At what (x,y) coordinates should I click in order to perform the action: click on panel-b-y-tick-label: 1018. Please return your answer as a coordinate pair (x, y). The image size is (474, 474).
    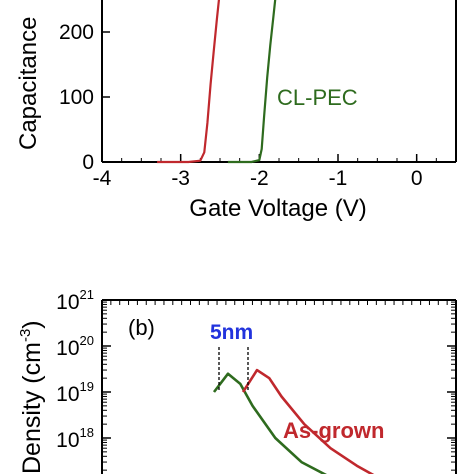
    Looking at the image, I should click on (75, 438).